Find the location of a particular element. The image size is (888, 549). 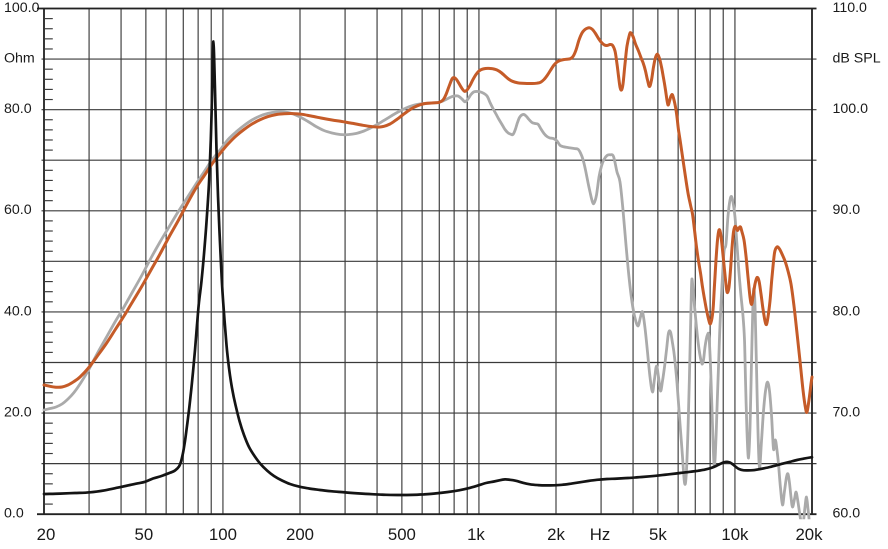

svg-text: 90.0 is located at coordinates (847, 210).